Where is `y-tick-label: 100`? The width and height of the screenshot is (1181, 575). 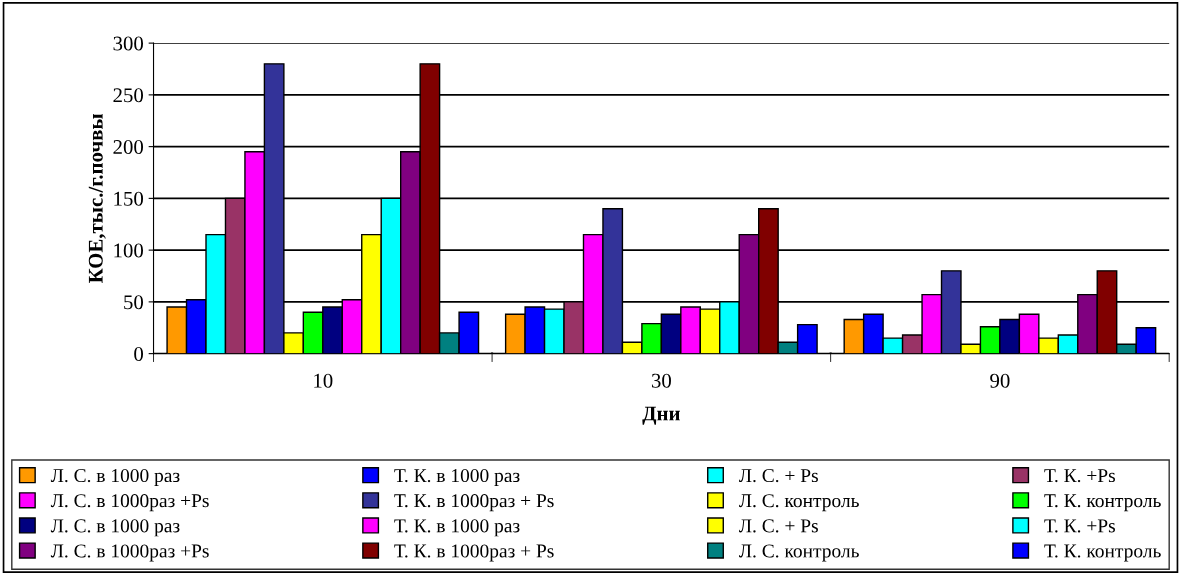 y-tick-label: 100 is located at coordinates (129, 250).